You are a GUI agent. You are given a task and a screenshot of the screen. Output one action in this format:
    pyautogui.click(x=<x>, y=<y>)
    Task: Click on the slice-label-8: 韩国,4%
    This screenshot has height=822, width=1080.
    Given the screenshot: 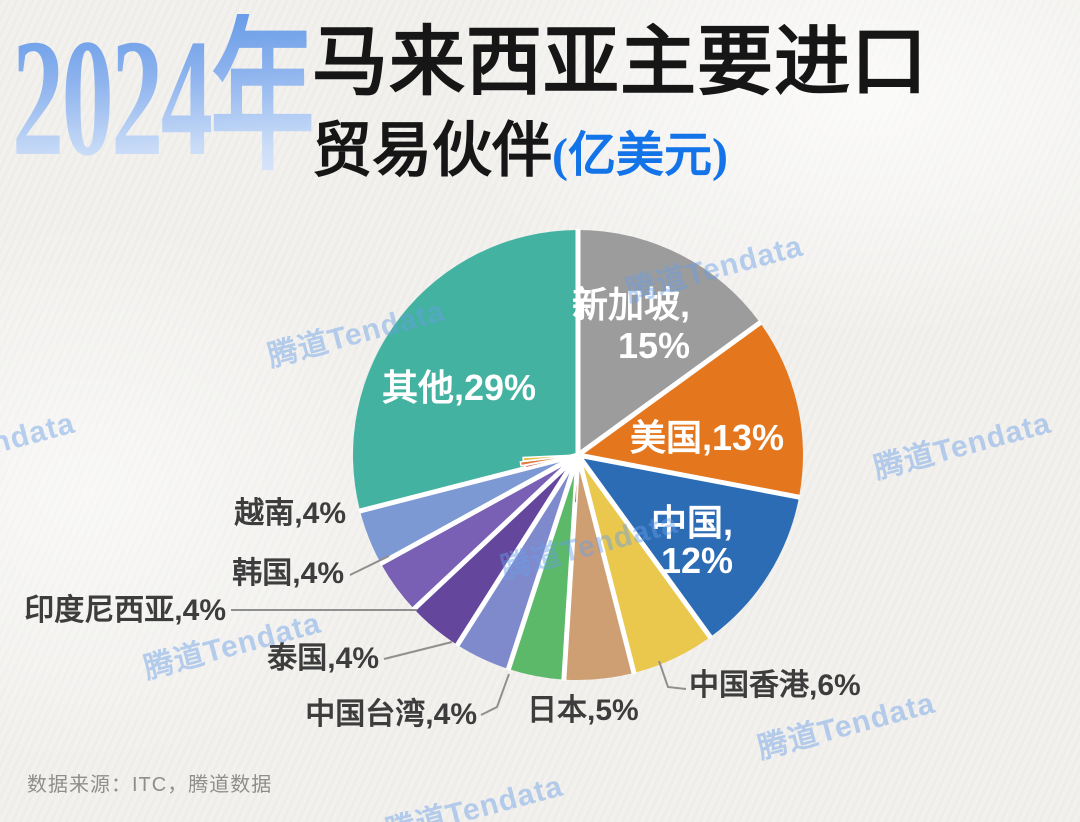 What is the action you would take?
    pyautogui.click(x=288, y=573)
    